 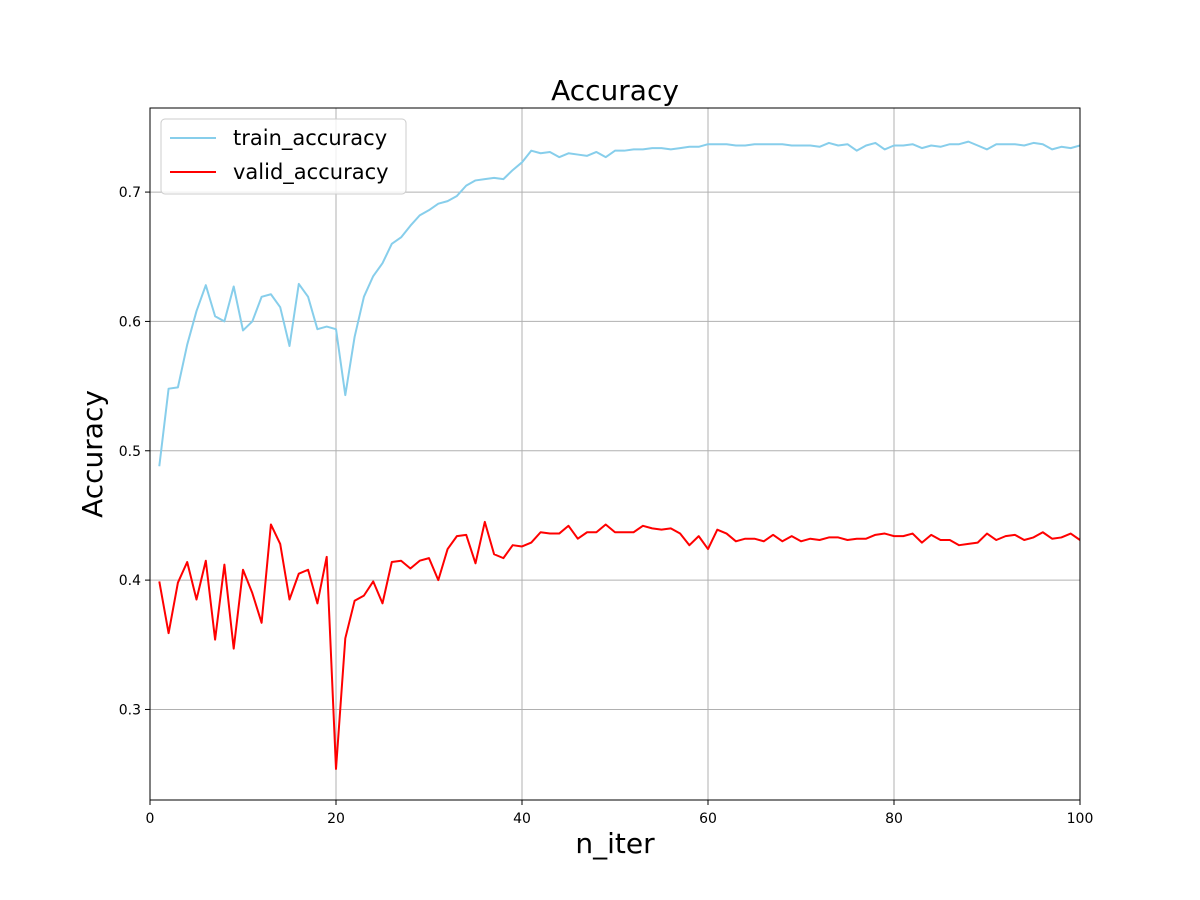 I want to click on legend-label-valid-accuracy: valid_accuracy, so click(x=311, y=172).